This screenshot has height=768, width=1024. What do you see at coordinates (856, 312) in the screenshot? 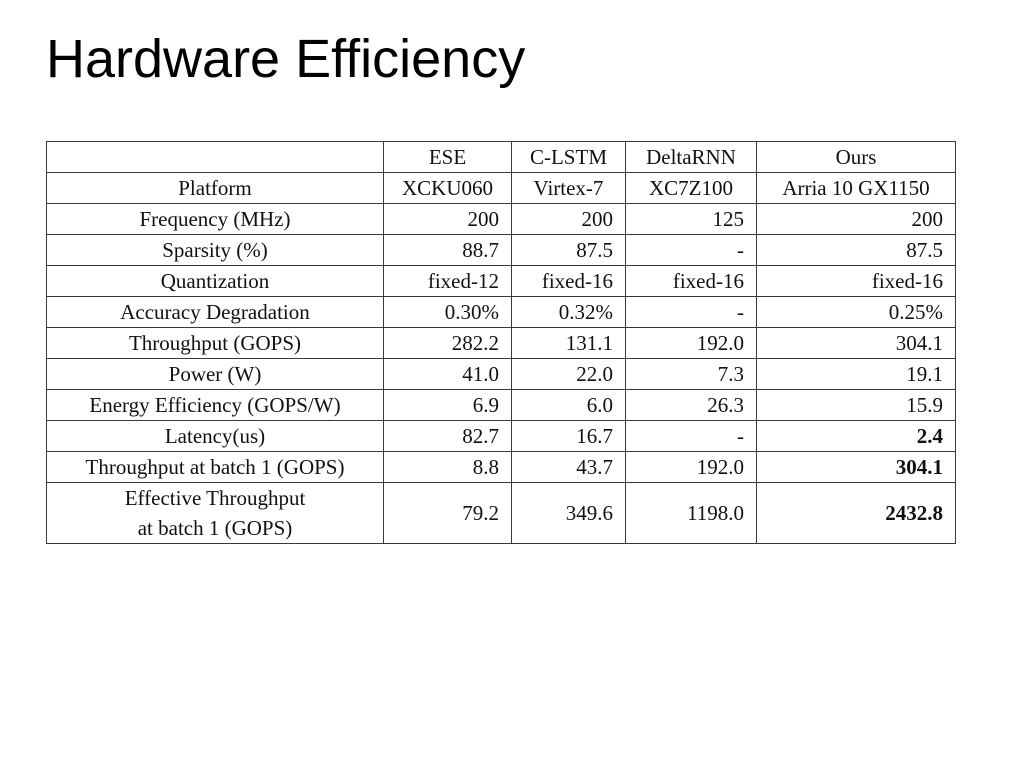
I see `cell-accuracy-ours: 0.25%` at bounding box center [856, 312].